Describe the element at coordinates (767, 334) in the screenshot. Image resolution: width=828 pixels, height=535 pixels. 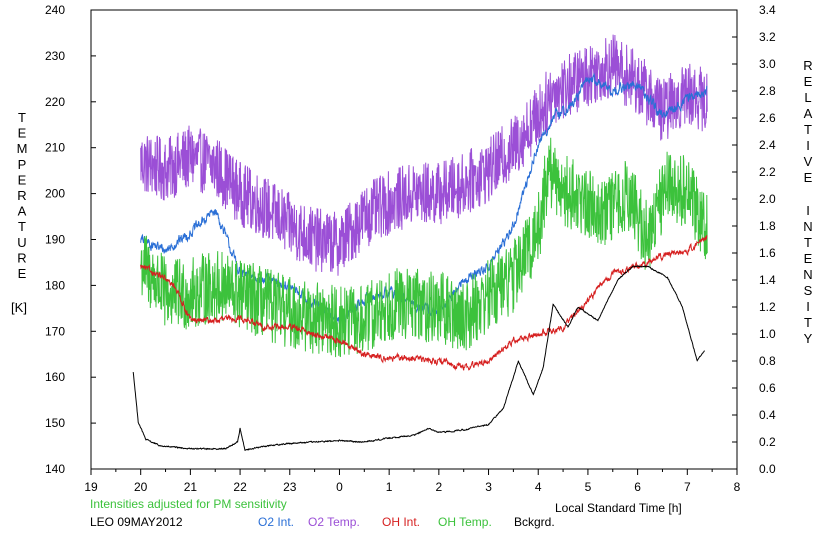
I see `right-tick-label: 1.0` at that location.